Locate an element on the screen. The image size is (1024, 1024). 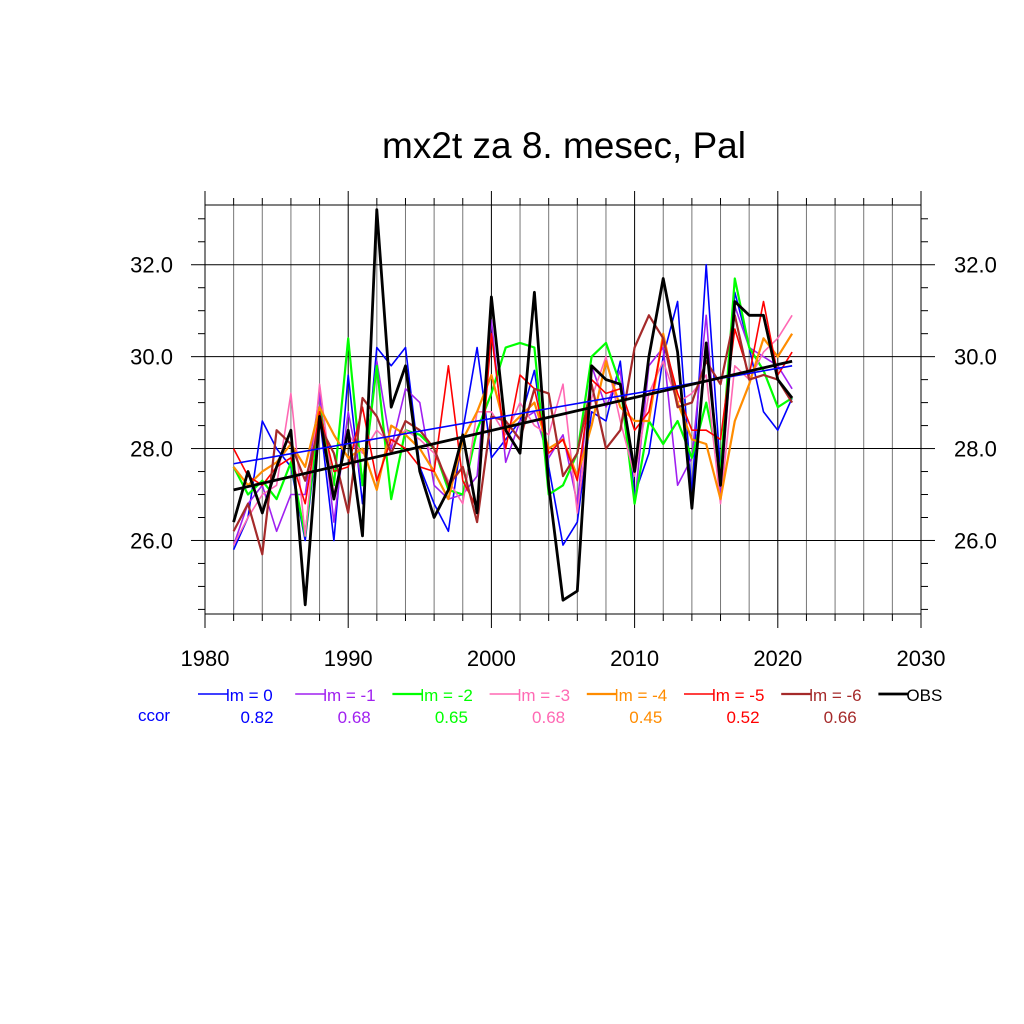
ccor-label: ccor is located at coordinates (154, 715).